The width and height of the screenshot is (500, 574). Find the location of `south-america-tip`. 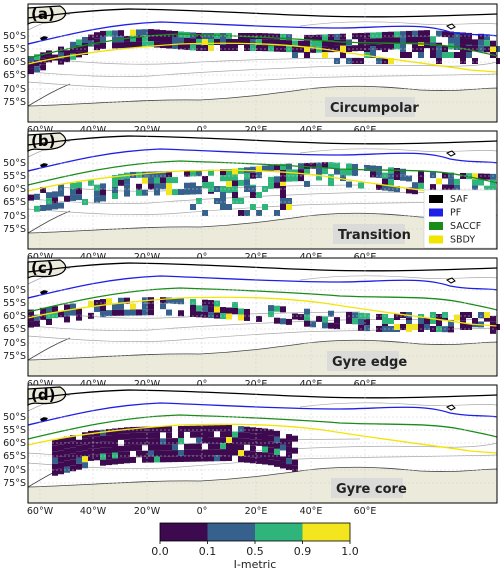

south-america-tip is located at coordinates (47, 15).